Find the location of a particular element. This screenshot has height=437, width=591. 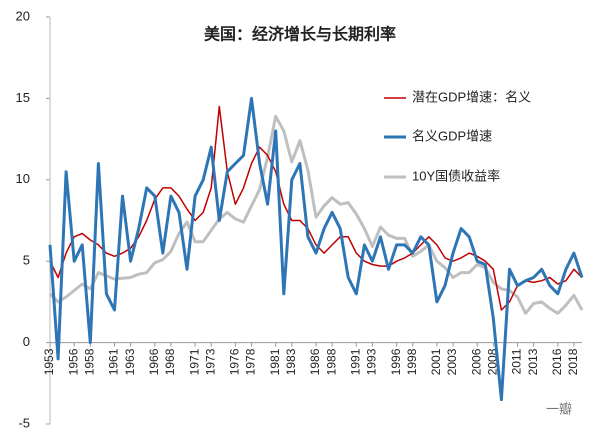

x-tick-label: 1998 is located at coordinates (412, 361).